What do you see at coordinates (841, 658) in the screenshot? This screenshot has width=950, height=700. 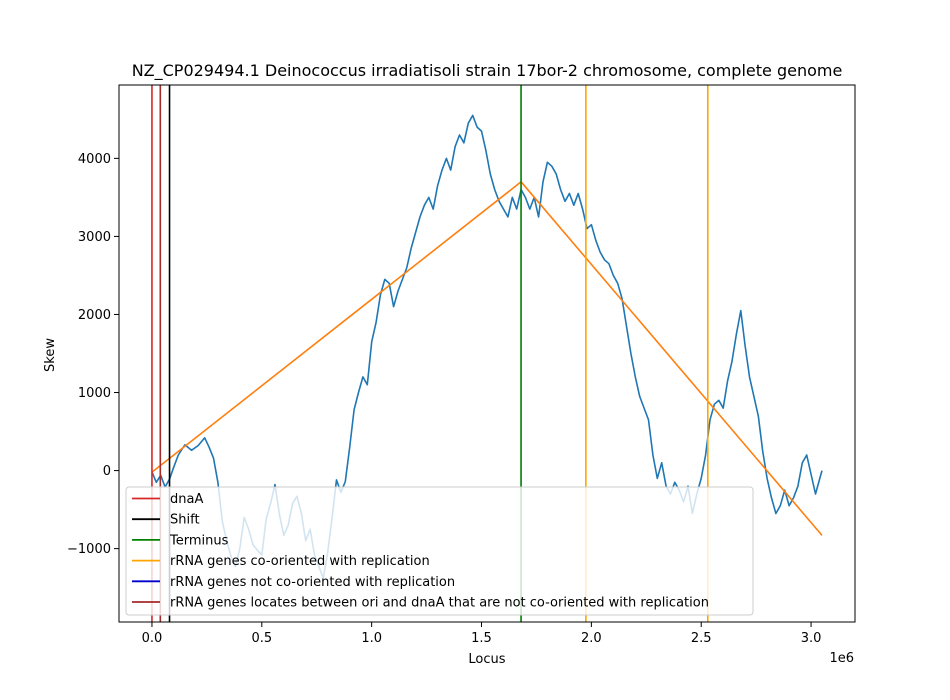 I see `x-axis-offset-label: 1e6` at bounding box center [841, 658].